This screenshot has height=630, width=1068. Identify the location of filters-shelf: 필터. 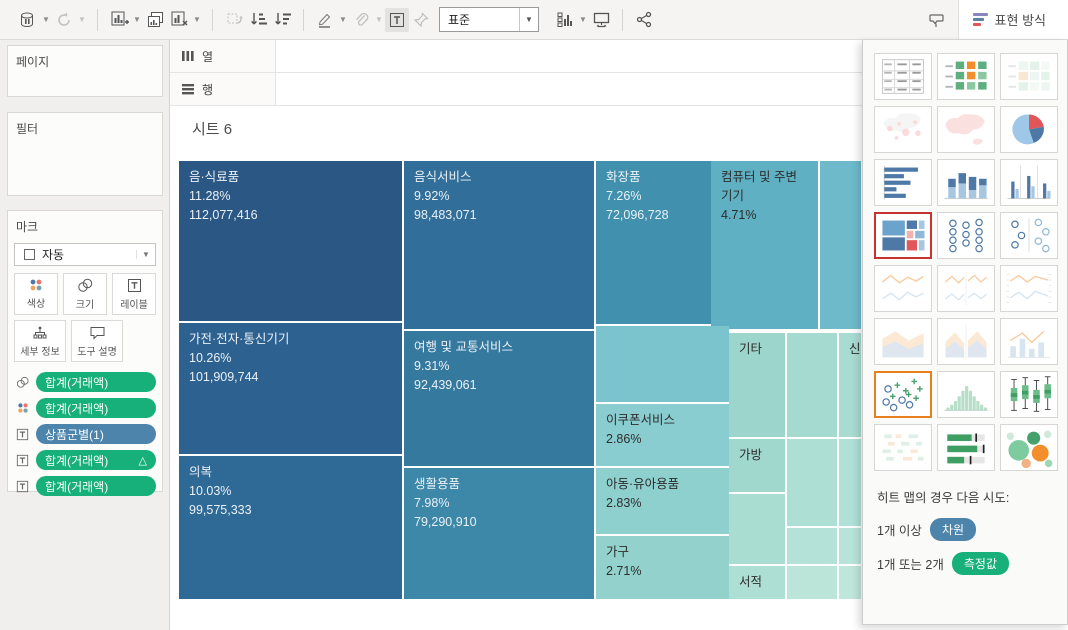
(85, 154).